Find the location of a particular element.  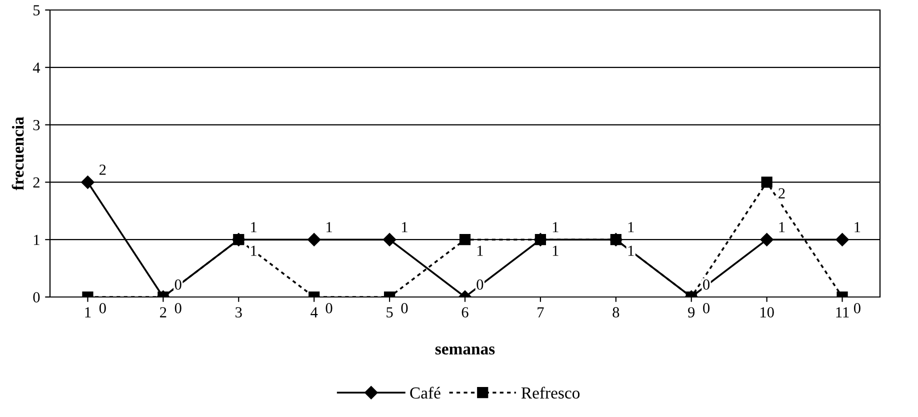

y-tick-label: 2 is located at coordinates (36, 182).